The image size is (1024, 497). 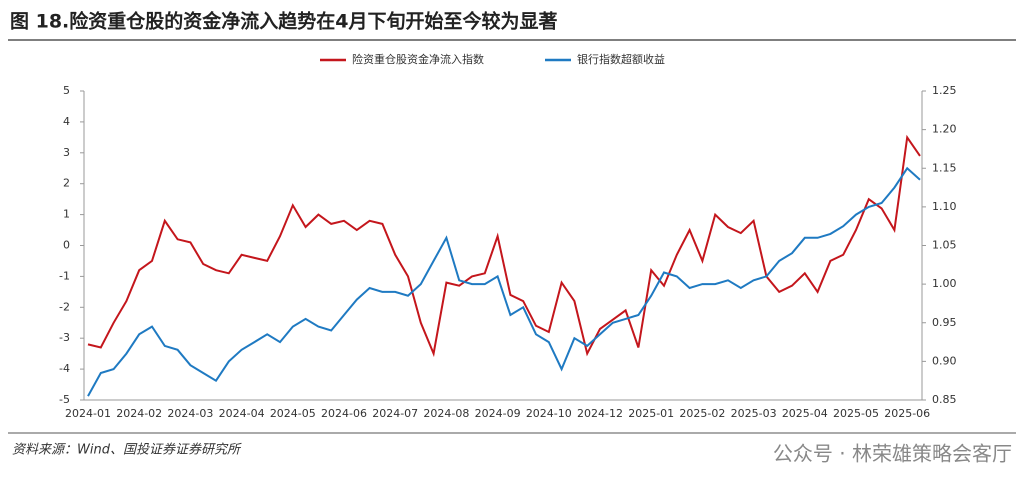 What do you see at coordinates (395, 413) in the screenshot?
I see `x-tick-label: 2024-07` at bounding box center [395, 413].